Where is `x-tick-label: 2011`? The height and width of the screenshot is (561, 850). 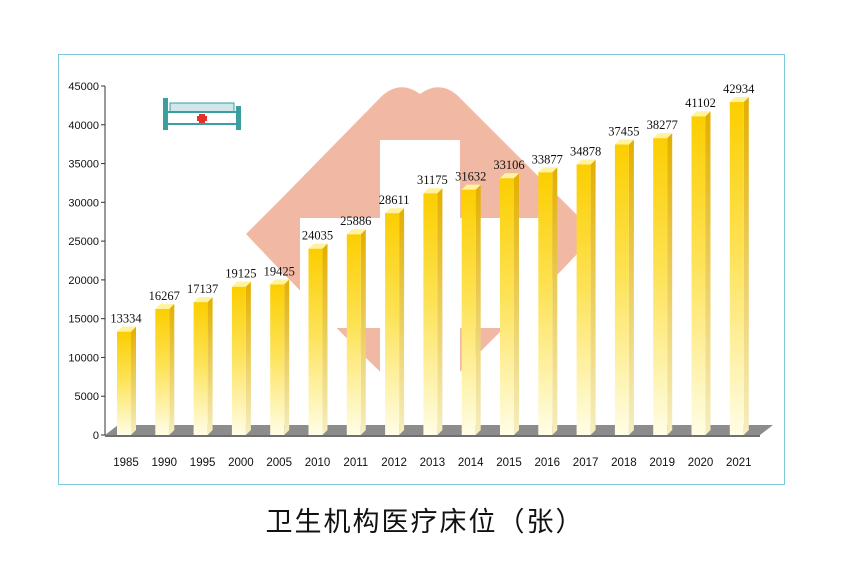
x-tick-label: 2011 is located at coordinates (355, 463).